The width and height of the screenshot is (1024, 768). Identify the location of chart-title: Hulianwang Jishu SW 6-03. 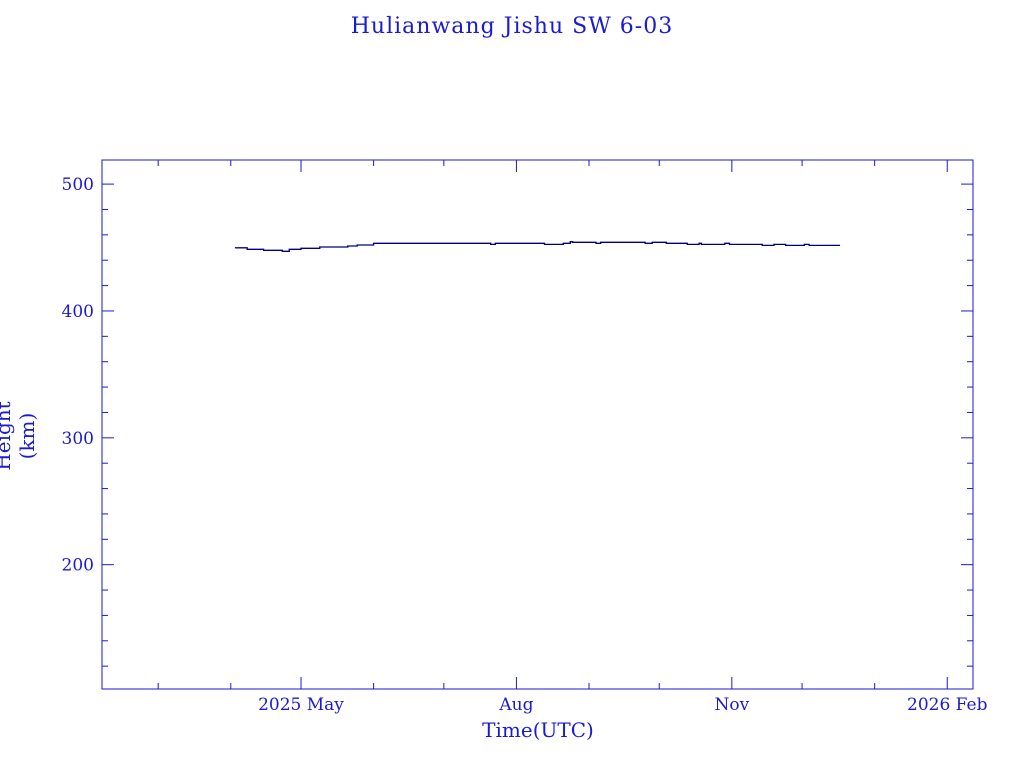
(512, 26).